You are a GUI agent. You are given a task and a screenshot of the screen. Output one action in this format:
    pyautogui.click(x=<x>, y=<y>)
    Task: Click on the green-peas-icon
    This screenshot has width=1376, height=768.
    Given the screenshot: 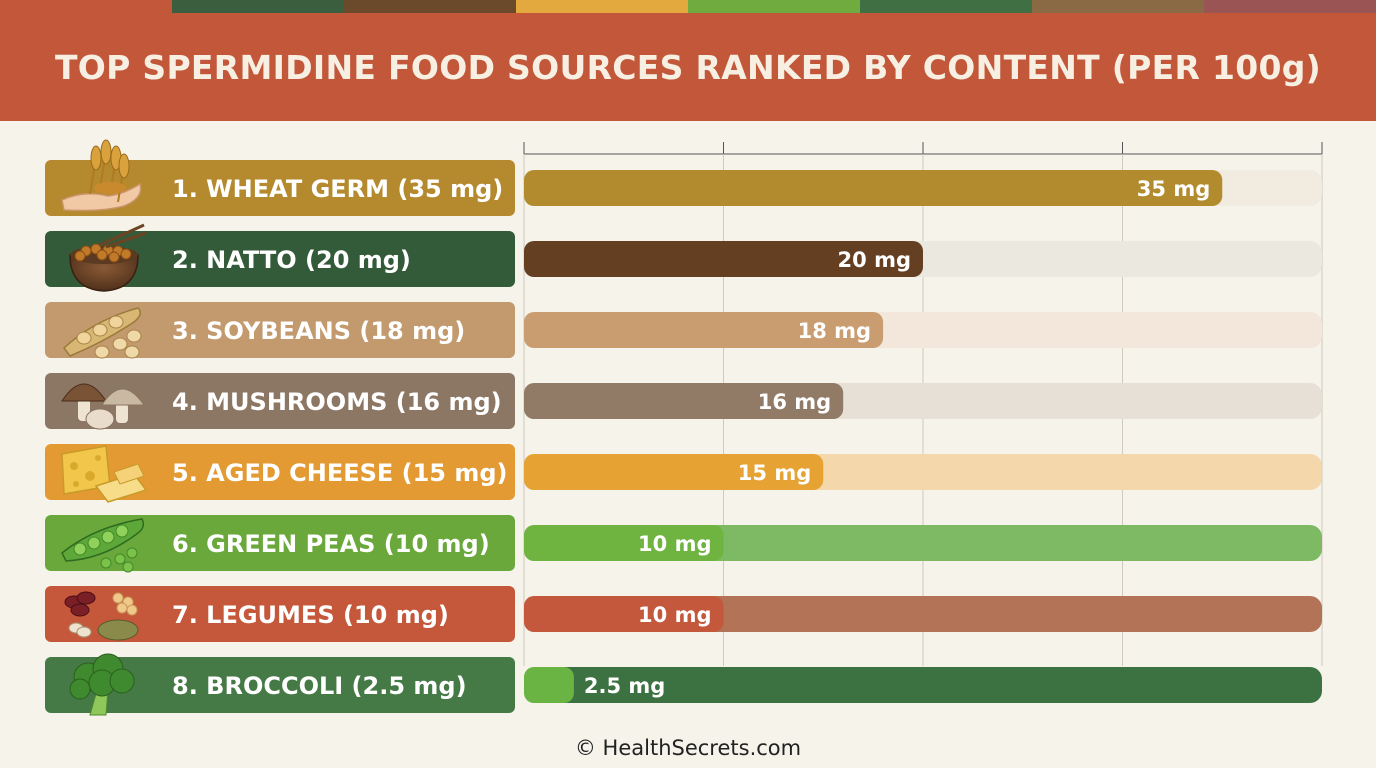 What is the action you would take?
    pyautogui.click(x=103, y=545)
    